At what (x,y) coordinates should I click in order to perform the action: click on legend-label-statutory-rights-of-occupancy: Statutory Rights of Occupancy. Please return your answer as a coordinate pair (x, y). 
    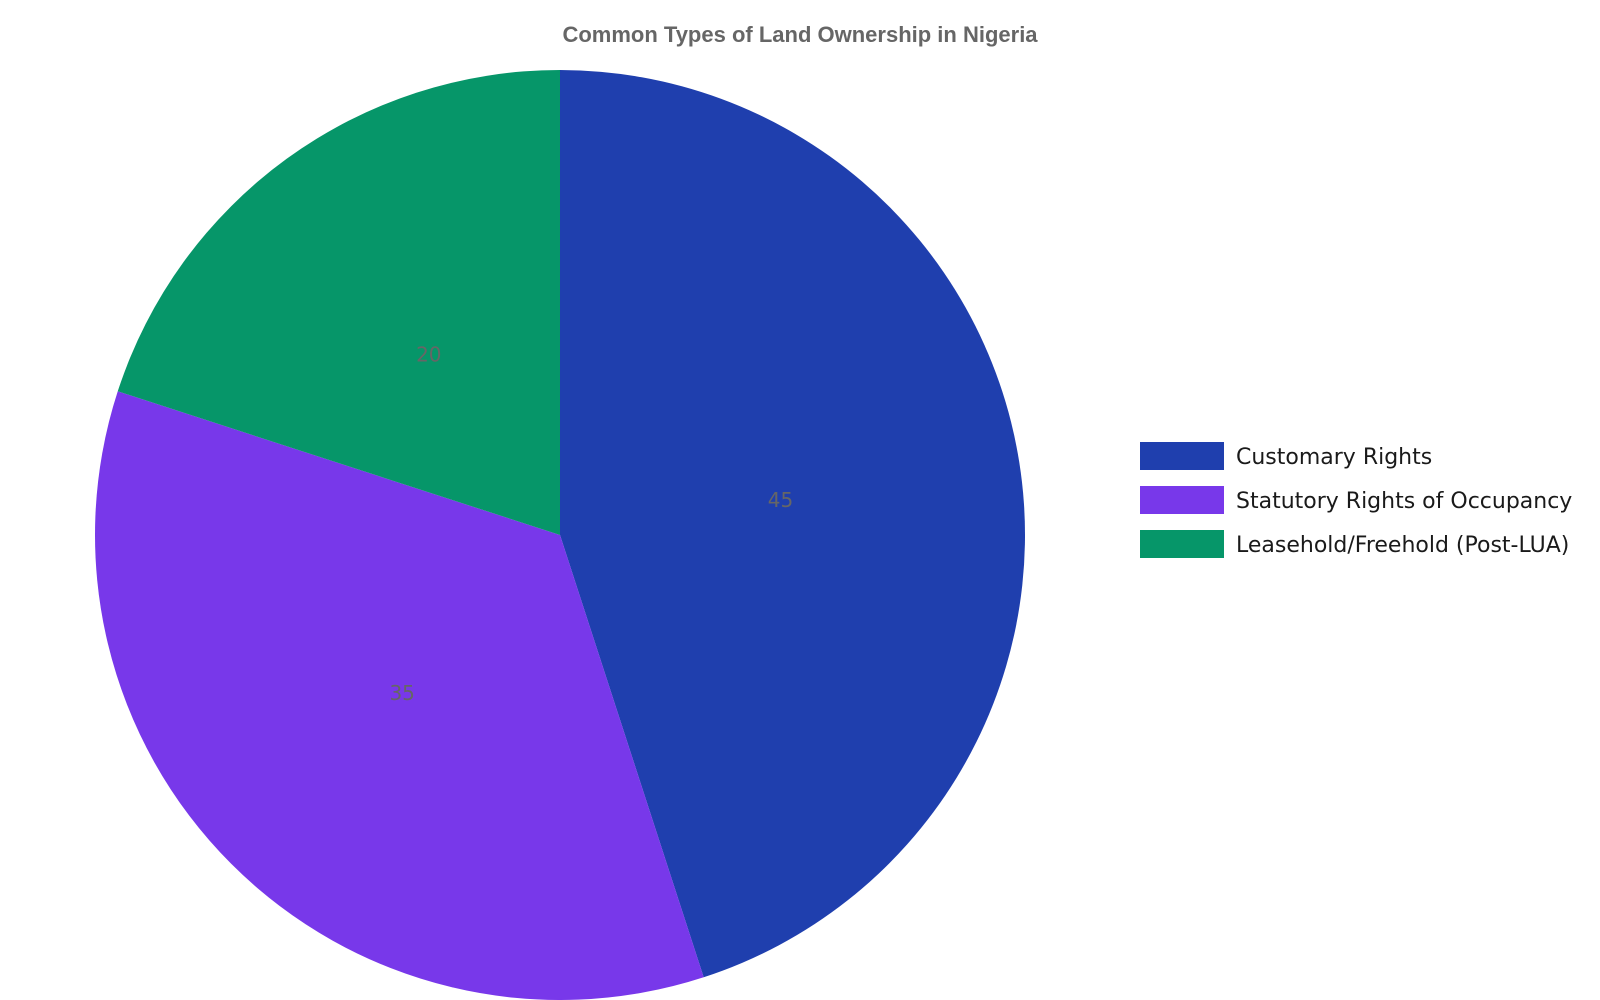
    Looking at the image, I should click on (1404, 501).